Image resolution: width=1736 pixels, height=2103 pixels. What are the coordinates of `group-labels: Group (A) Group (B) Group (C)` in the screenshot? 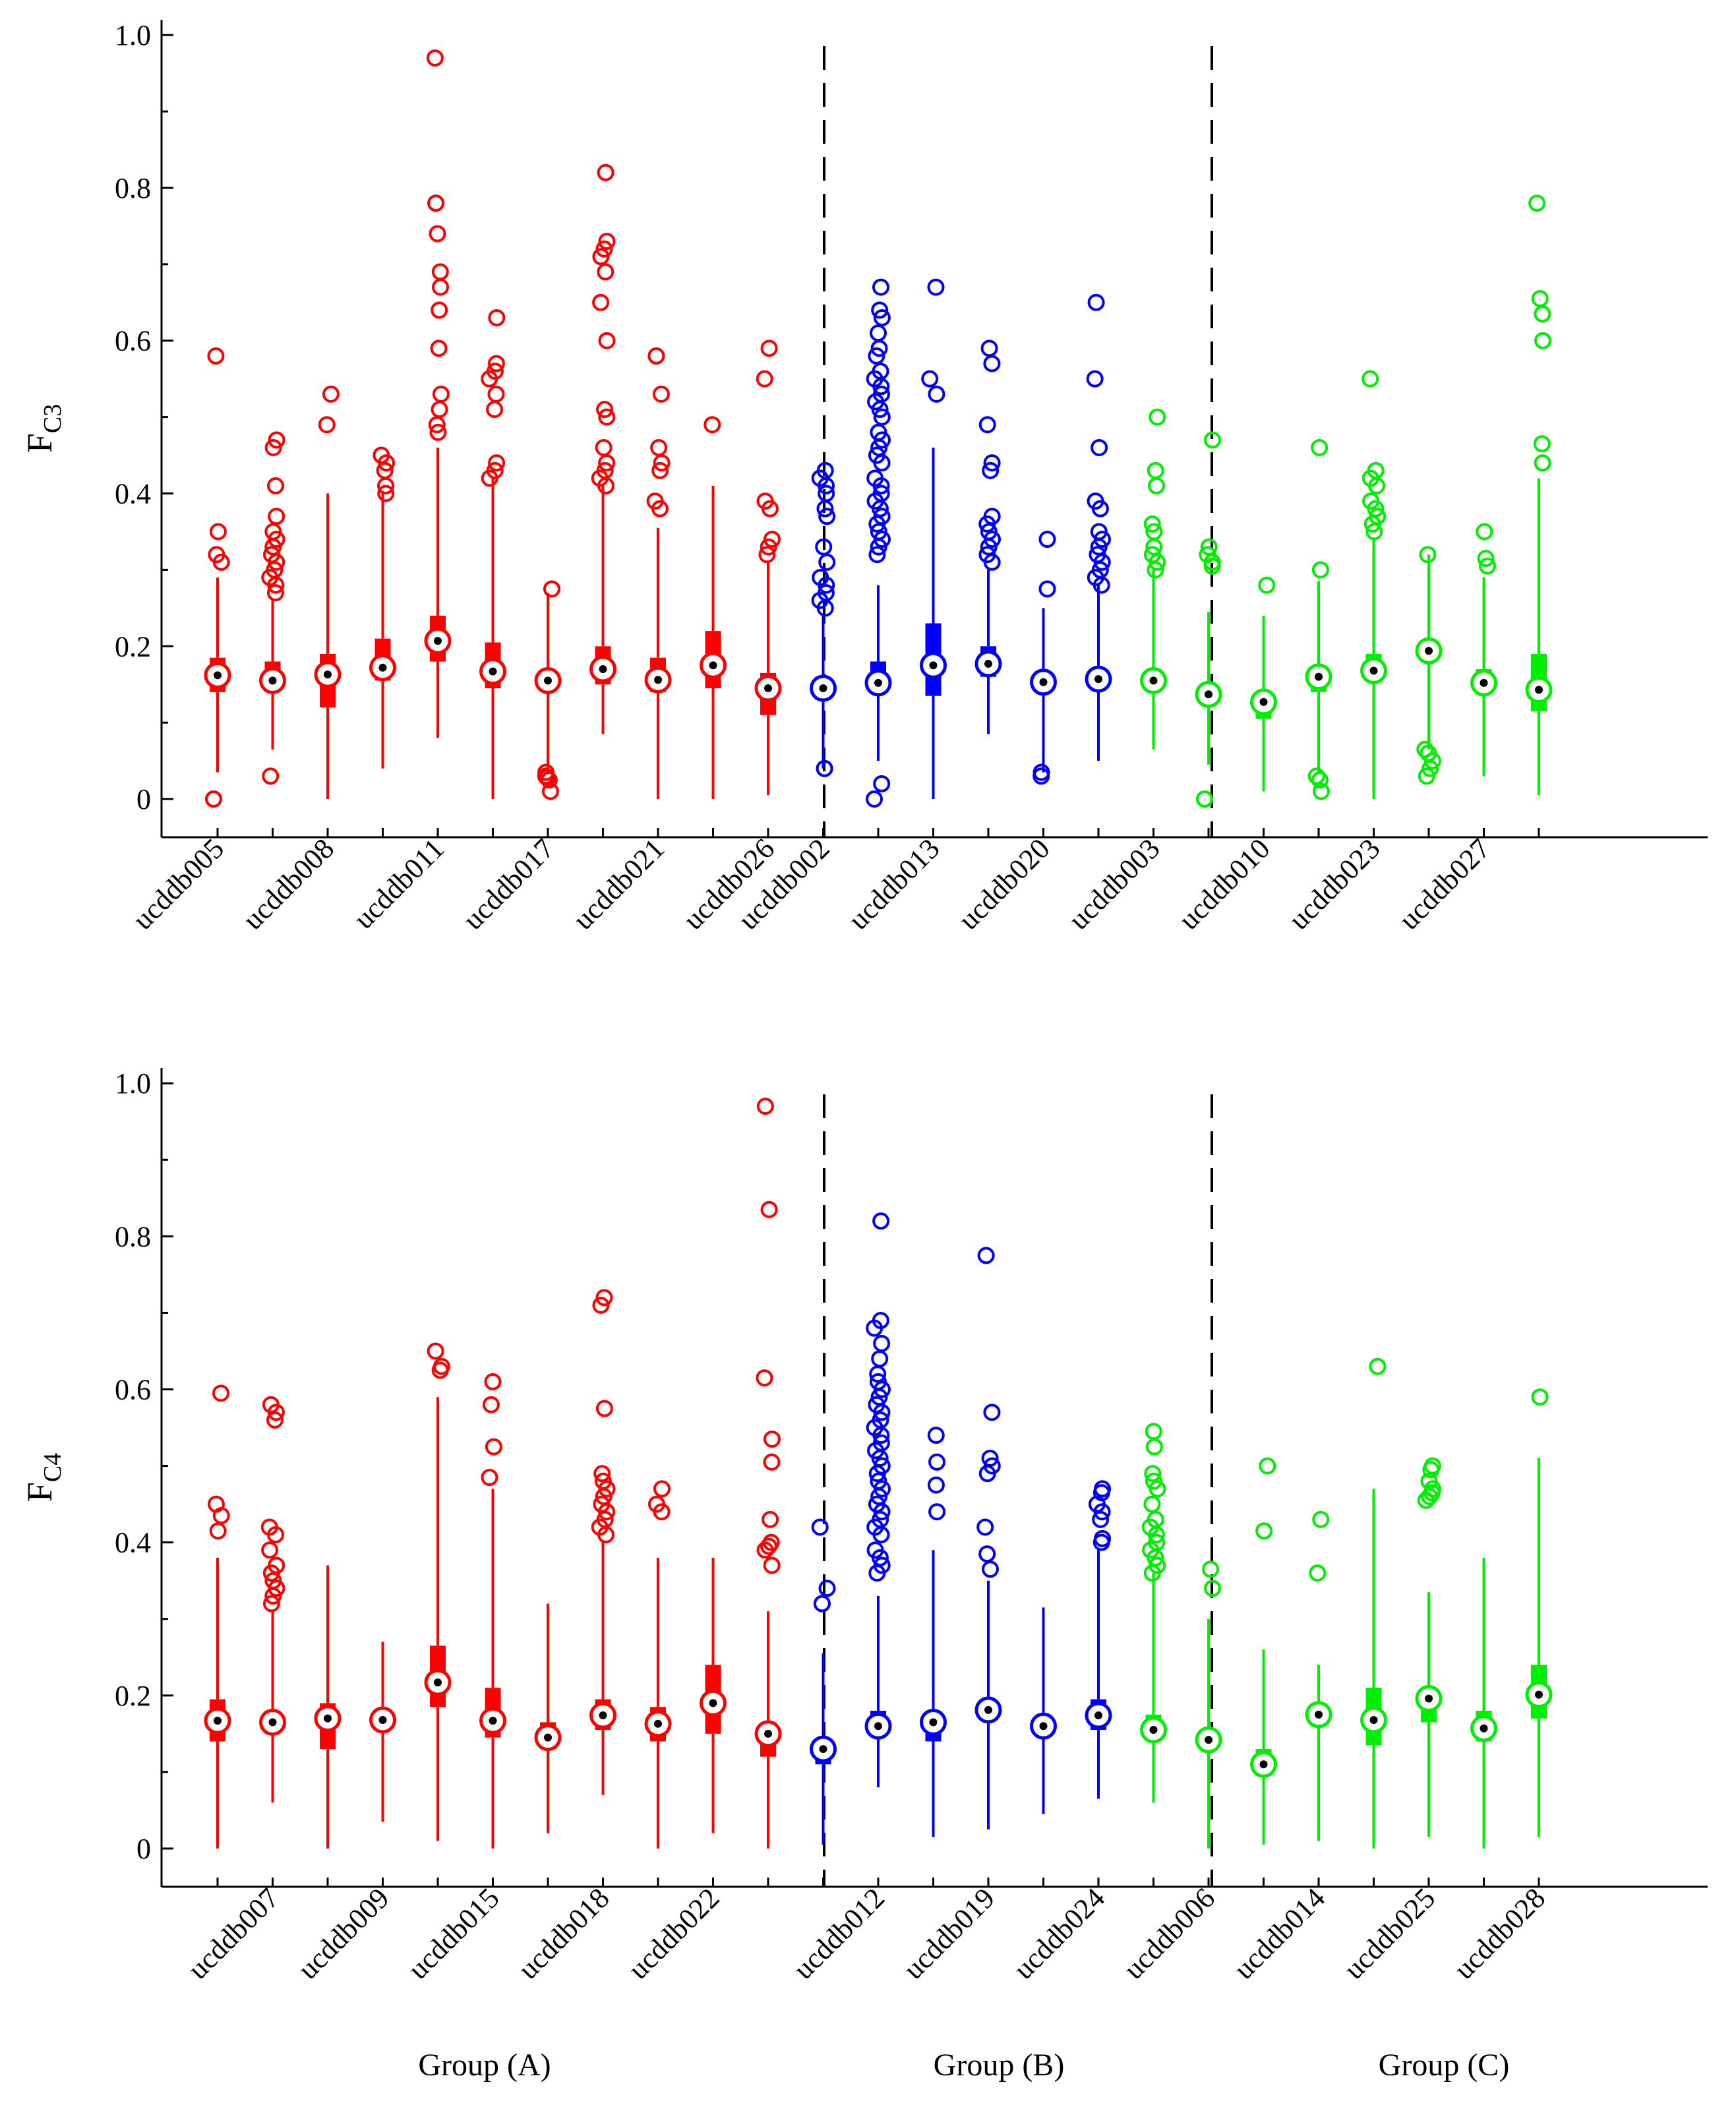 It's located at (963, 2065).